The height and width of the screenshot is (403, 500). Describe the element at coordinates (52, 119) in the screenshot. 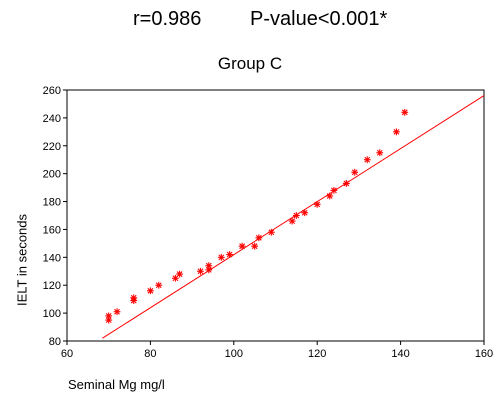

I see `y-tick-label-240: 240` at that location.